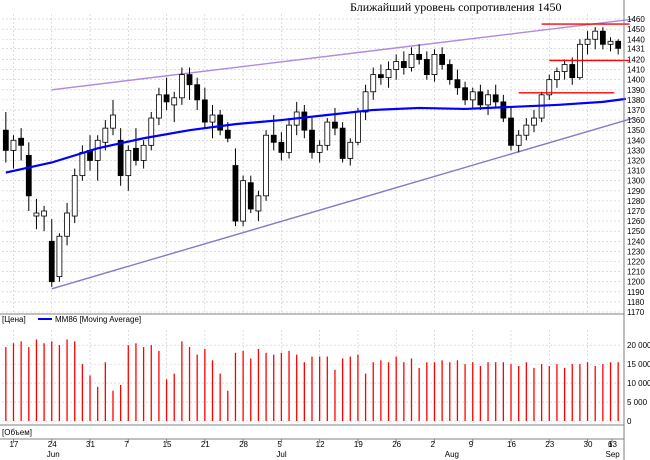 The width and height of the screenshot is (650, 460). I want to click on price-tick-label: 1310, so click(636, 171).